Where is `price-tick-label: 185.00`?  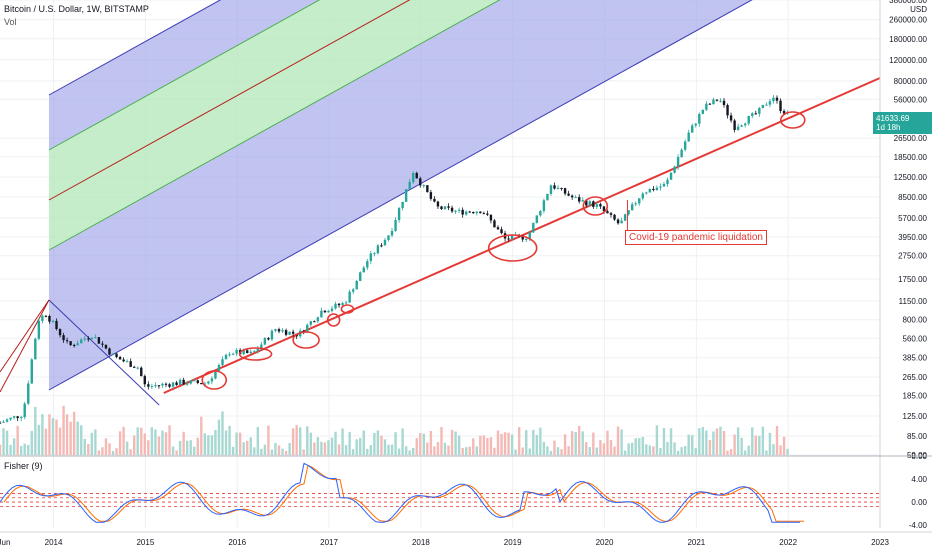
price-tick-label: 185.00 is located at coordinates (915, 396).